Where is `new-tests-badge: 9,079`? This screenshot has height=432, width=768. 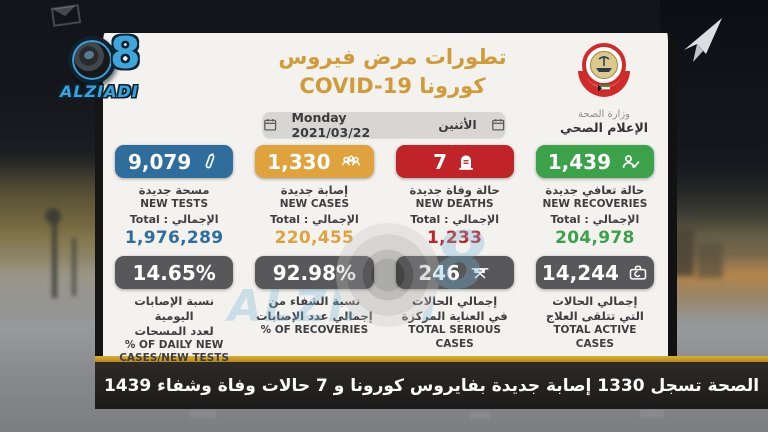
new-tests-badge: 9,079 is located at coordinates (174, 161).